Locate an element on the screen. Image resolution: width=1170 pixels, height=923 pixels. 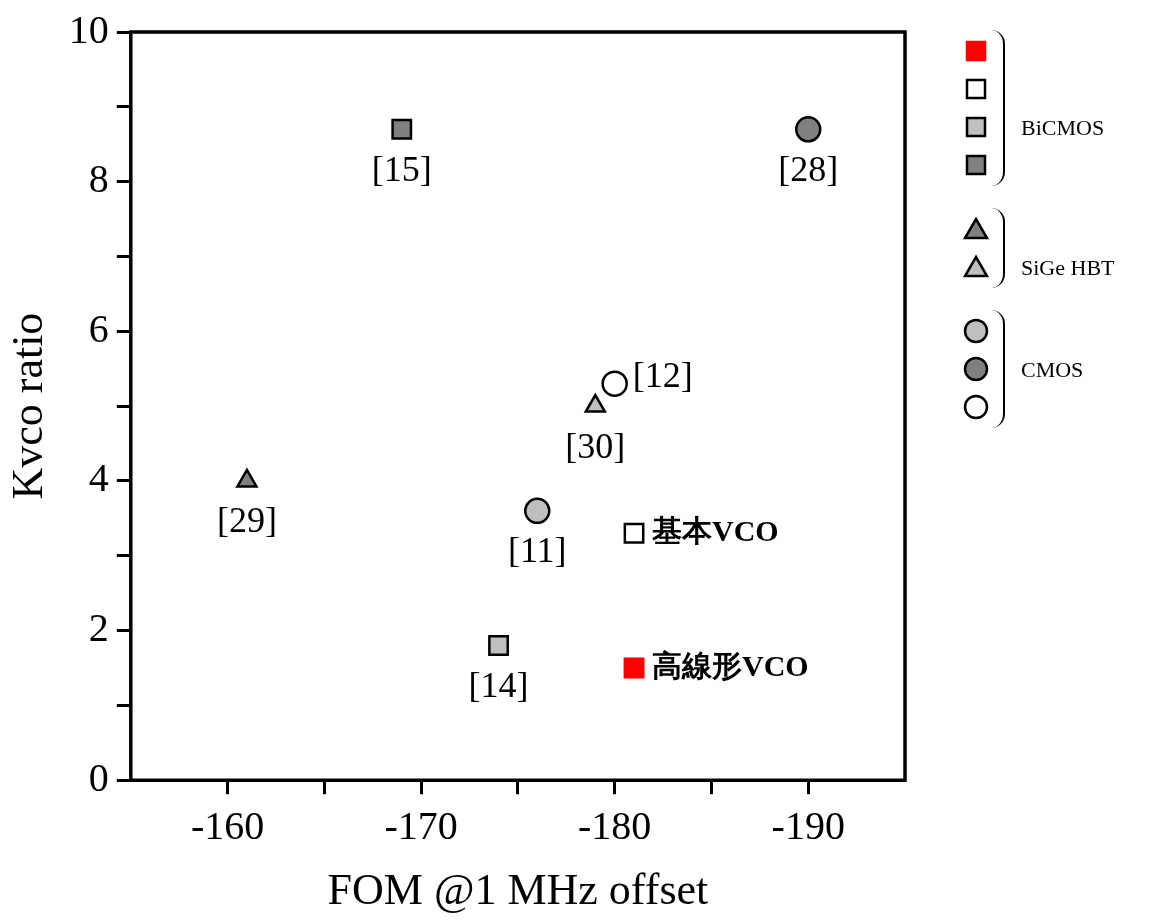
y-axis-title: Kvco ratio is located at coordinates (27, 406).